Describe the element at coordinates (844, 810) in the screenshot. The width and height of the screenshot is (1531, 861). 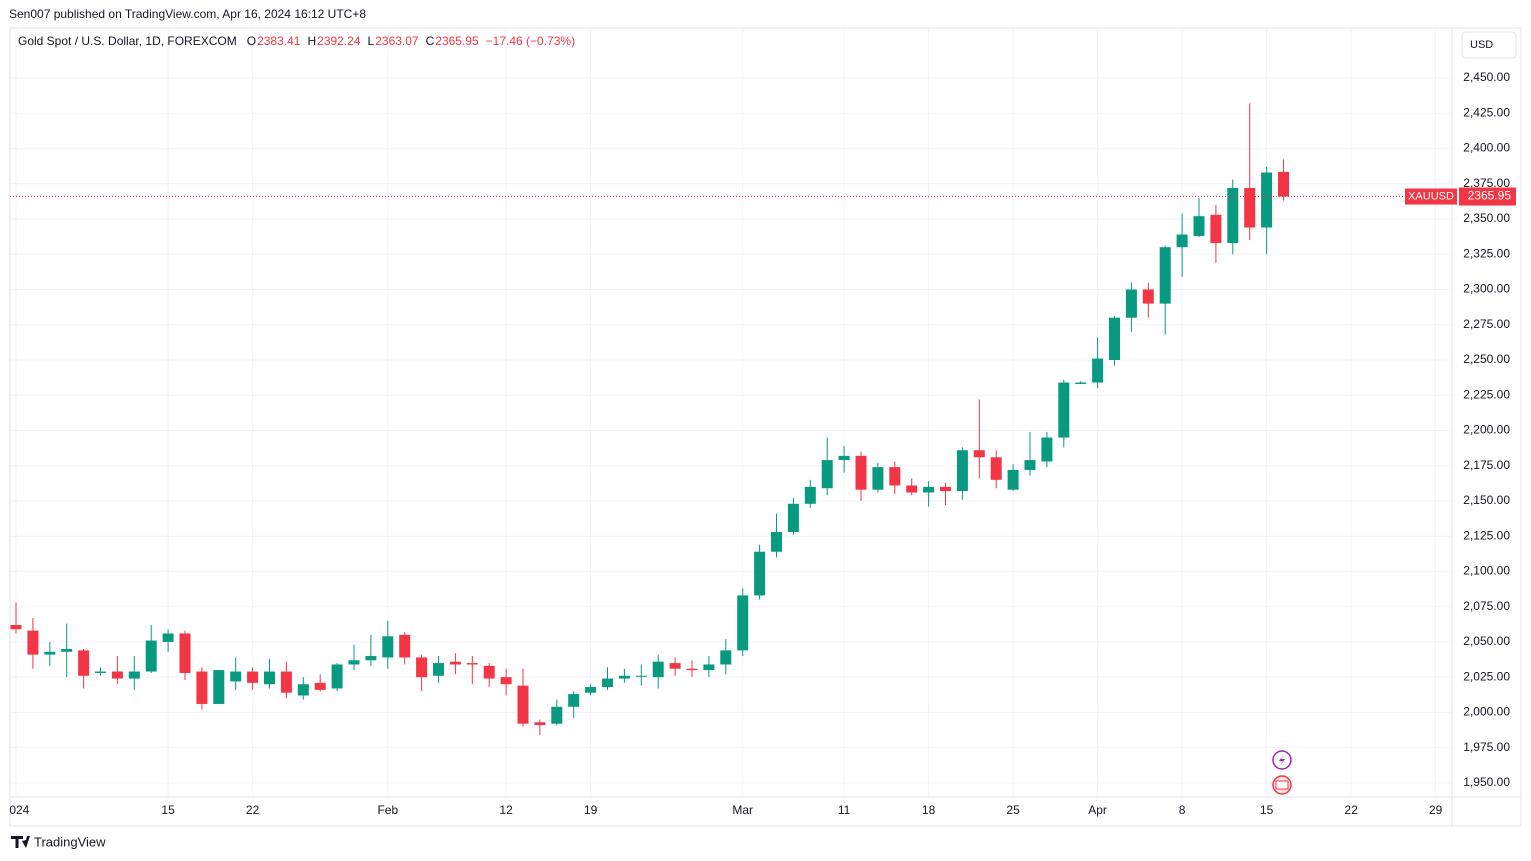
I see `x-tick-label: 11` at that location.